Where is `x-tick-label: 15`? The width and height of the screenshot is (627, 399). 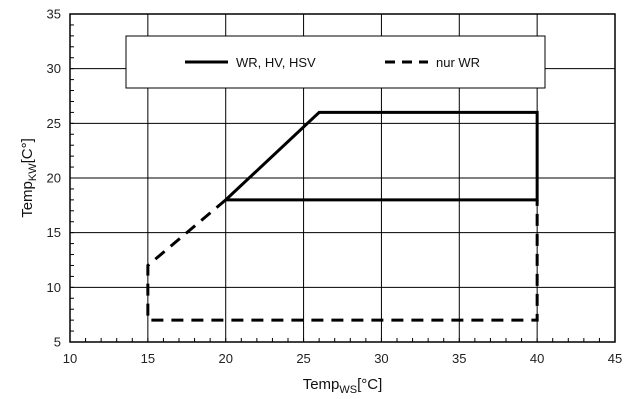 x-tick-label: 15 is located at coordinates (148, 358).